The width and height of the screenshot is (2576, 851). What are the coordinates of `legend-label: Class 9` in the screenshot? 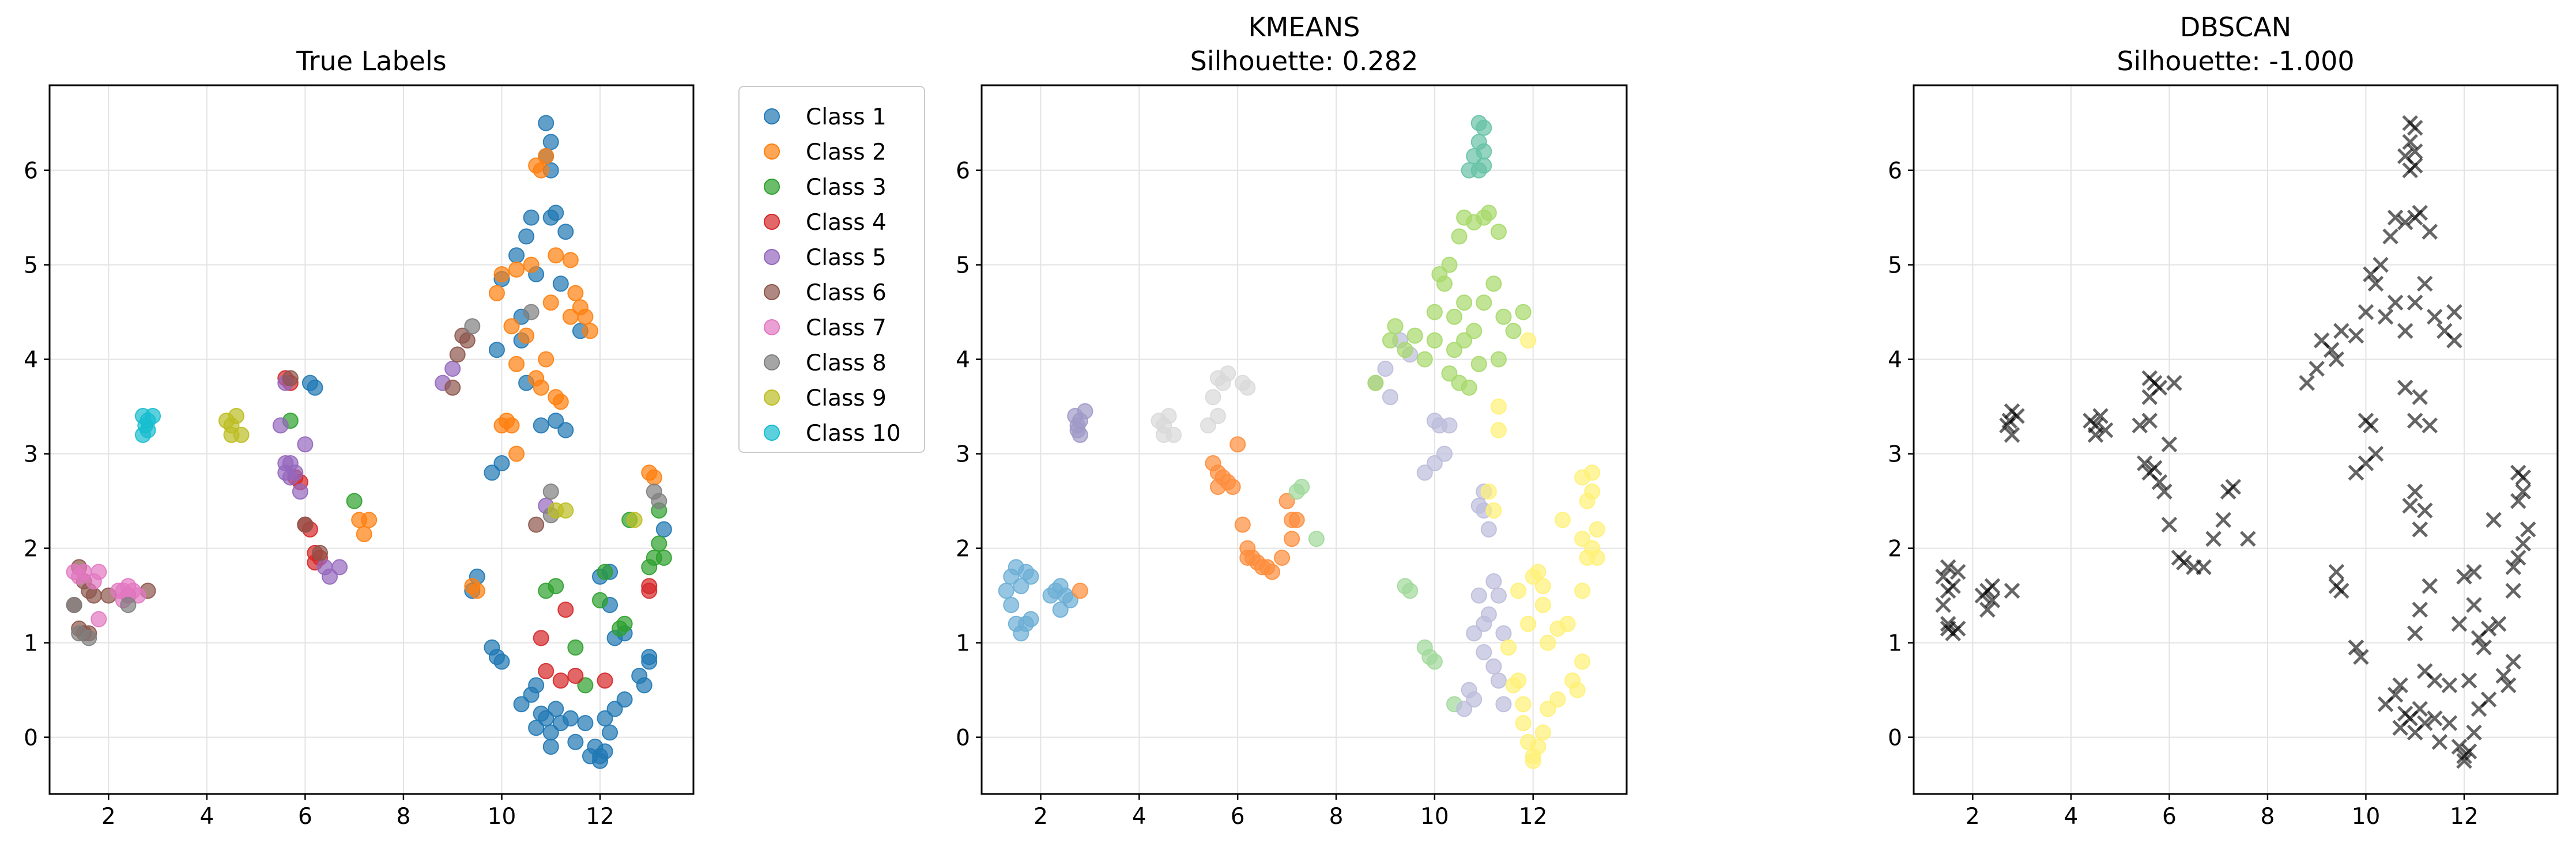 It's located at (846, 398).